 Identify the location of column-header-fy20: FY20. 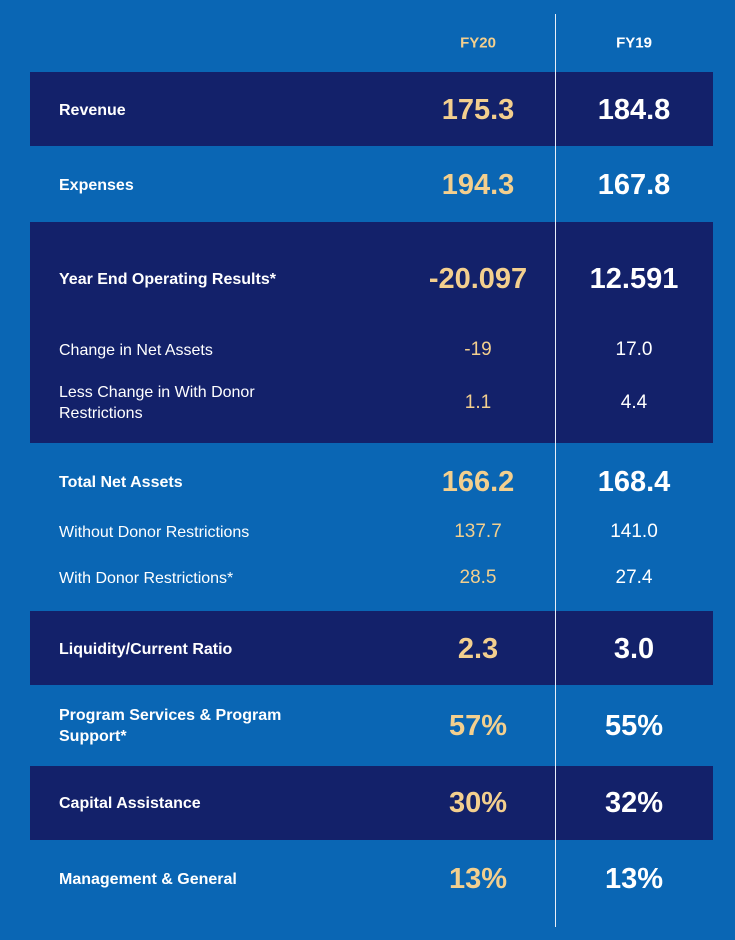
(478, 43).